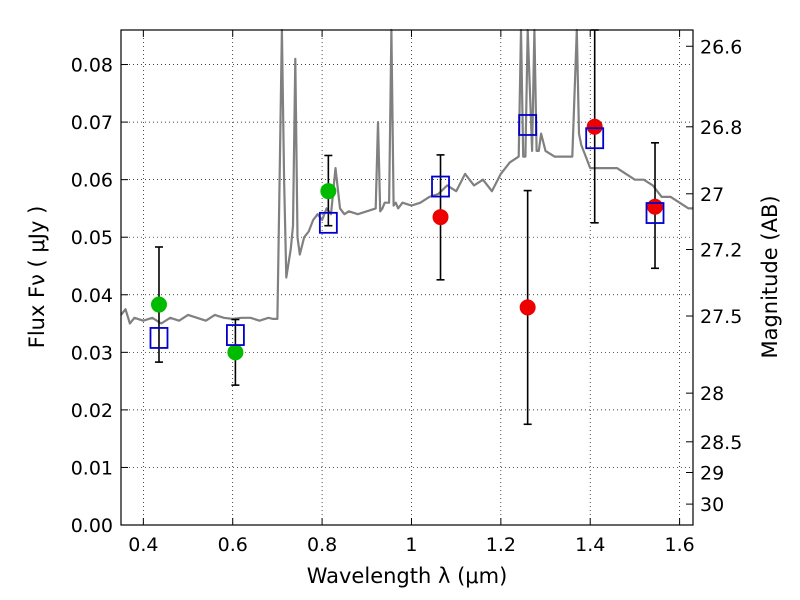 The width and height of the screenshot is (800, 600). Describe the element at coordinates (770, 276) in the screenshot. I see `y-axis-right-label: Magnitude (AB)` at that location.